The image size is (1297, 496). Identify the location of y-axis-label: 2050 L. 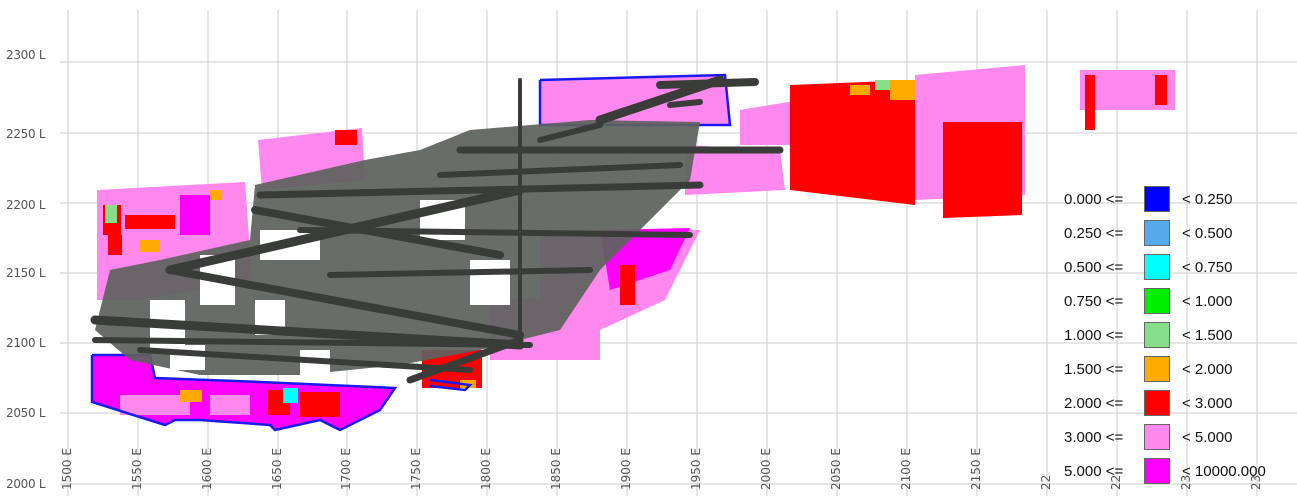
(26, 413).